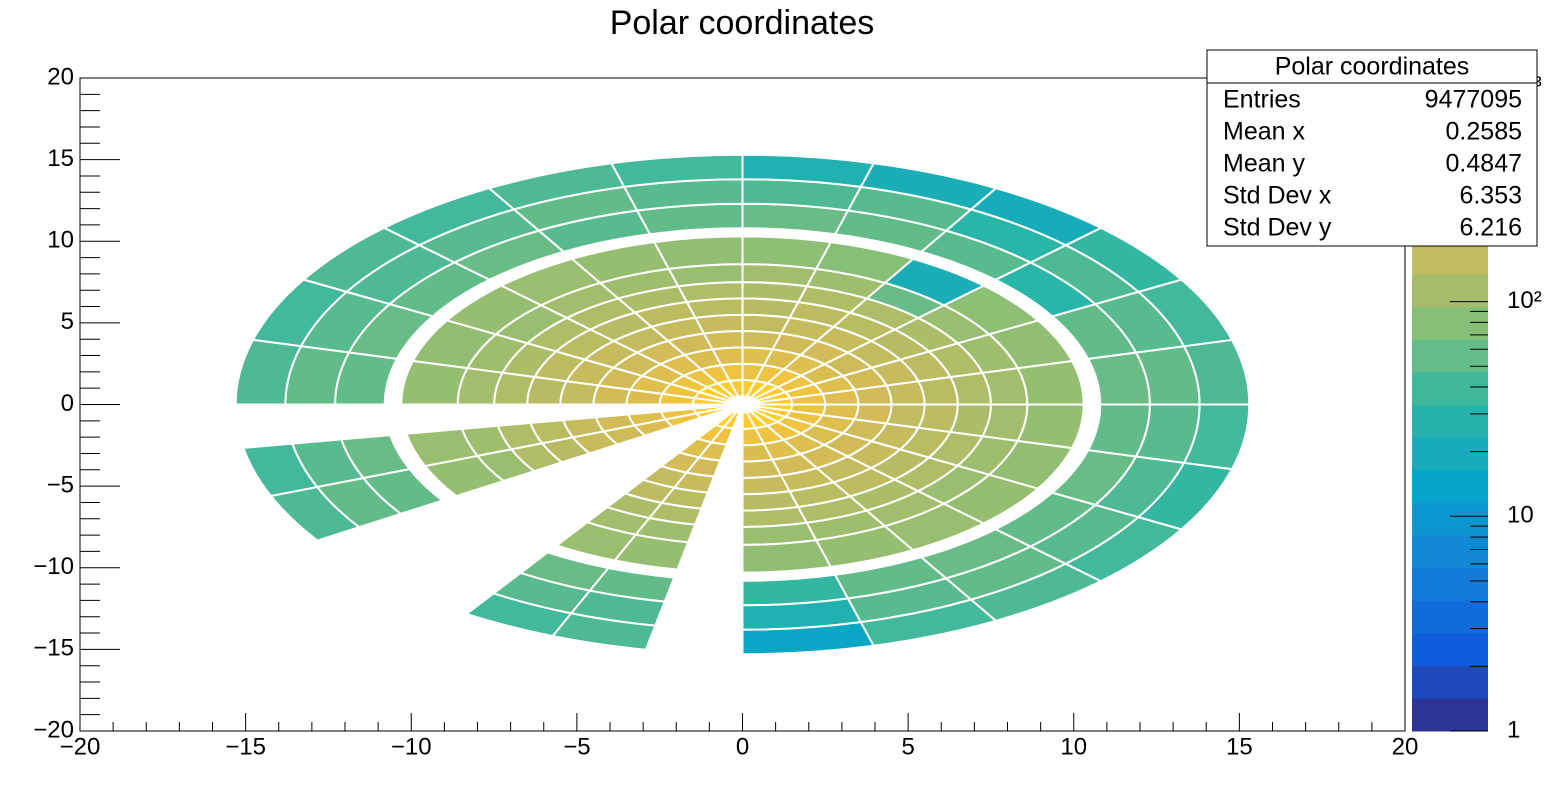 The width and height of the screenshot is (1563, 787). Describe the element at coordinates (1239, 746) in the screenshot. I see `x-tick-label: 15` at that location.